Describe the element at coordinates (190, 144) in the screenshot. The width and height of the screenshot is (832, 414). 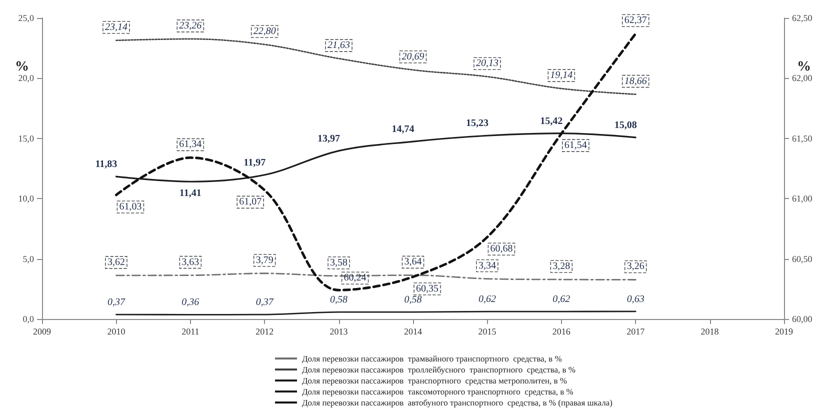
I see `data-label: 61,34` at that location.